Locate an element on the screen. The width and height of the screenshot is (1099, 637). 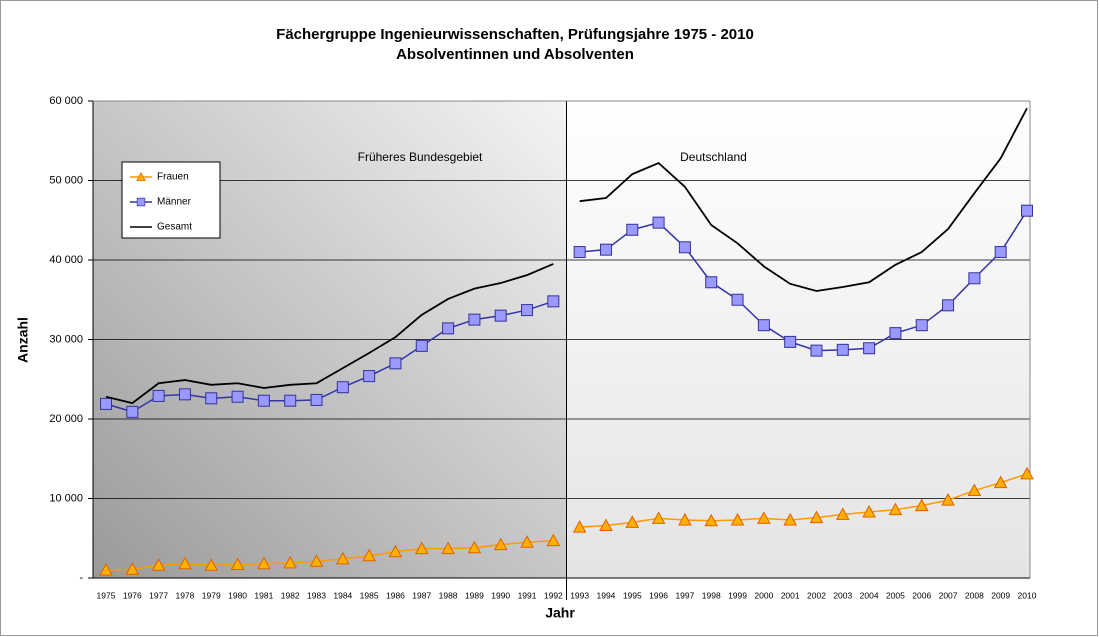
x-tick-label: 1998 is located at coordinates (711, 595).